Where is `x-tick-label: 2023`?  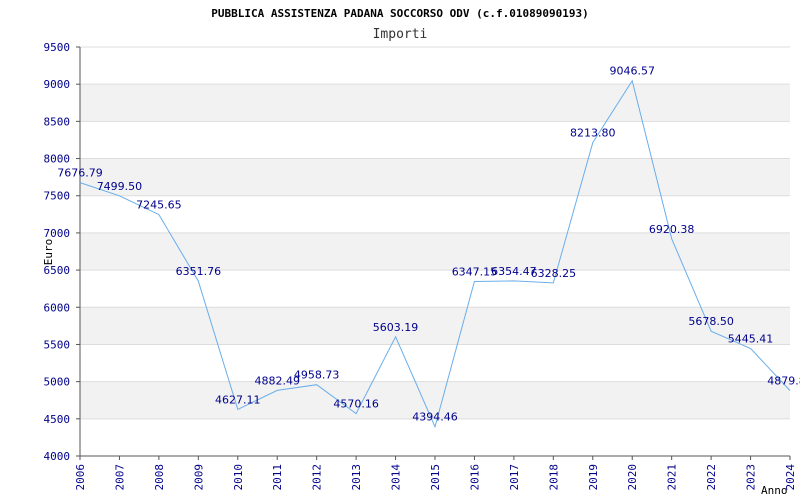
x-tick-label: 2023 is located at coordinates (751, 477).